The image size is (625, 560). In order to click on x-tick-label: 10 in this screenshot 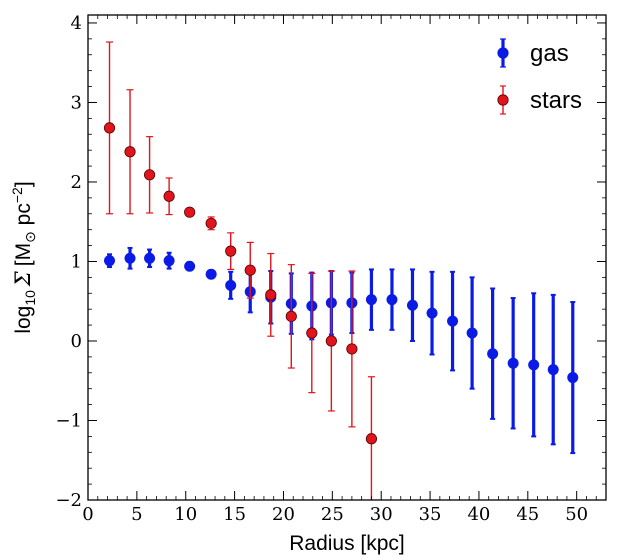, I will do `click(185, 514)`.